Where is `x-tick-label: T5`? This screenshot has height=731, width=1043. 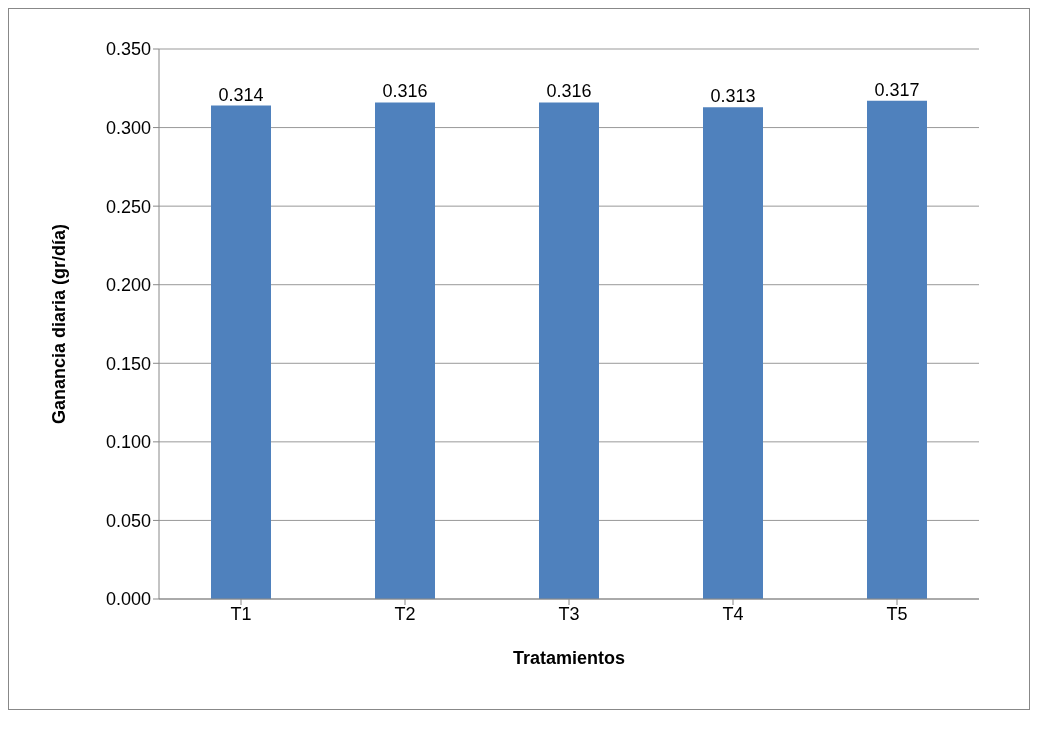 x-tick-label: T5 is located at coordinates (897, 613).